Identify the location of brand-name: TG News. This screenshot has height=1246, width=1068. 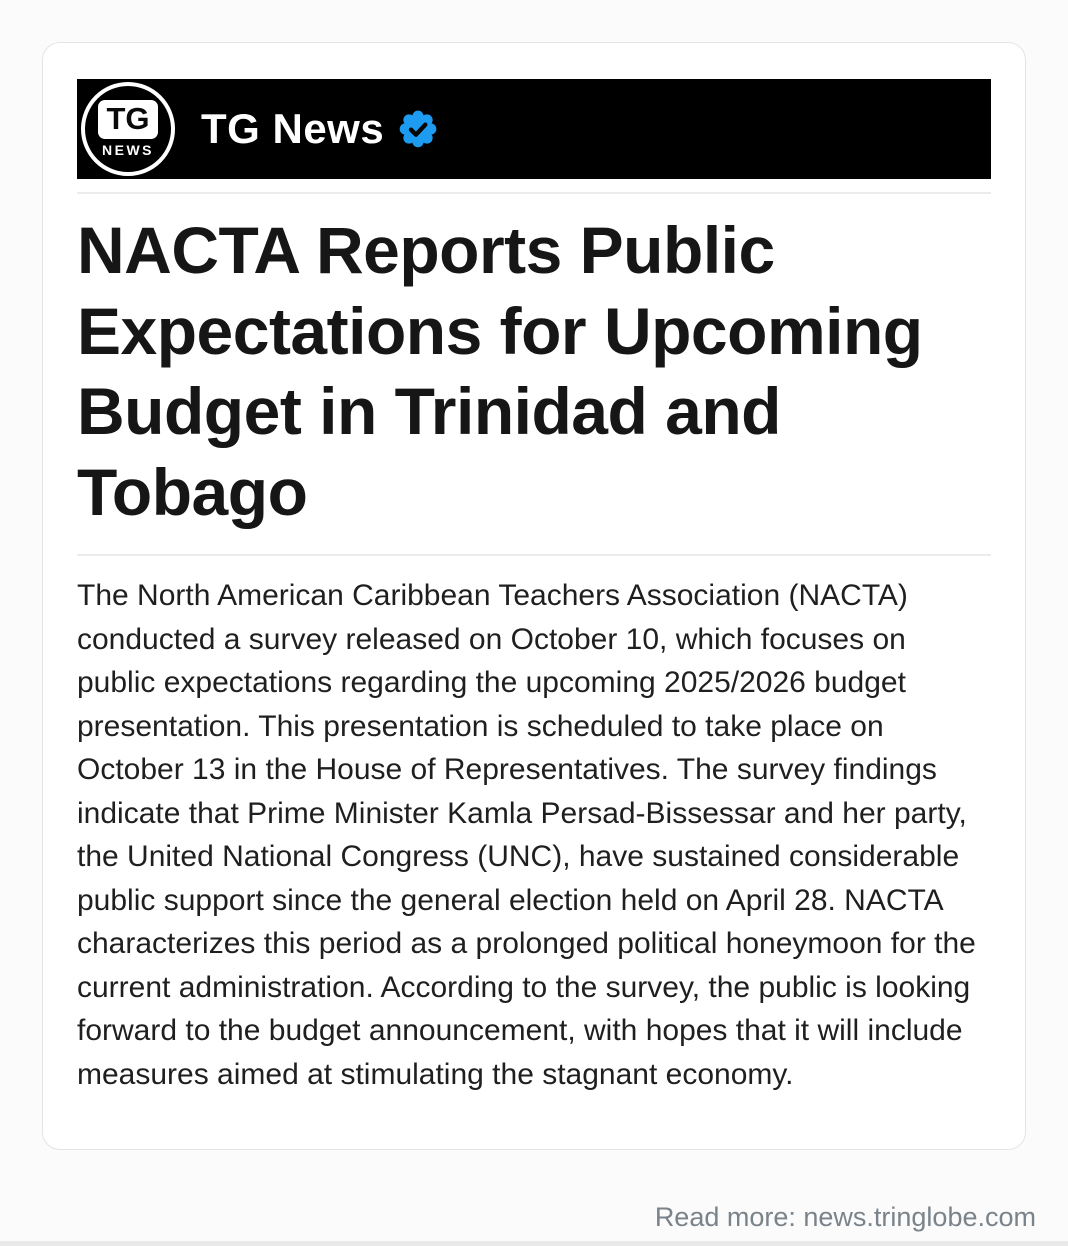
(293, 128).